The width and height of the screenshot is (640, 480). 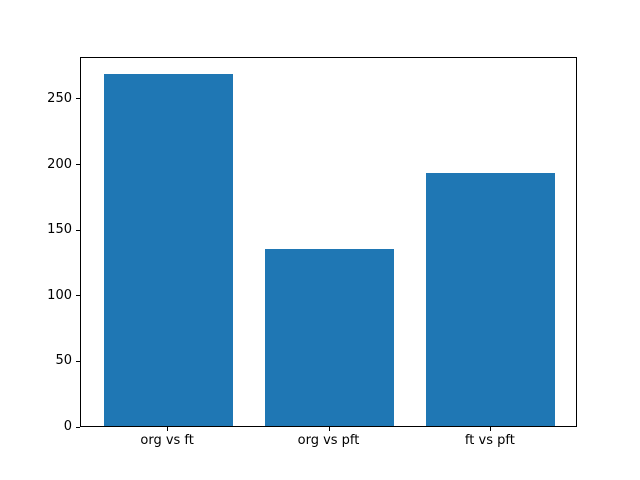 I want to click on x-tick-label-1: org vs ft, so click(x=167, y=440).